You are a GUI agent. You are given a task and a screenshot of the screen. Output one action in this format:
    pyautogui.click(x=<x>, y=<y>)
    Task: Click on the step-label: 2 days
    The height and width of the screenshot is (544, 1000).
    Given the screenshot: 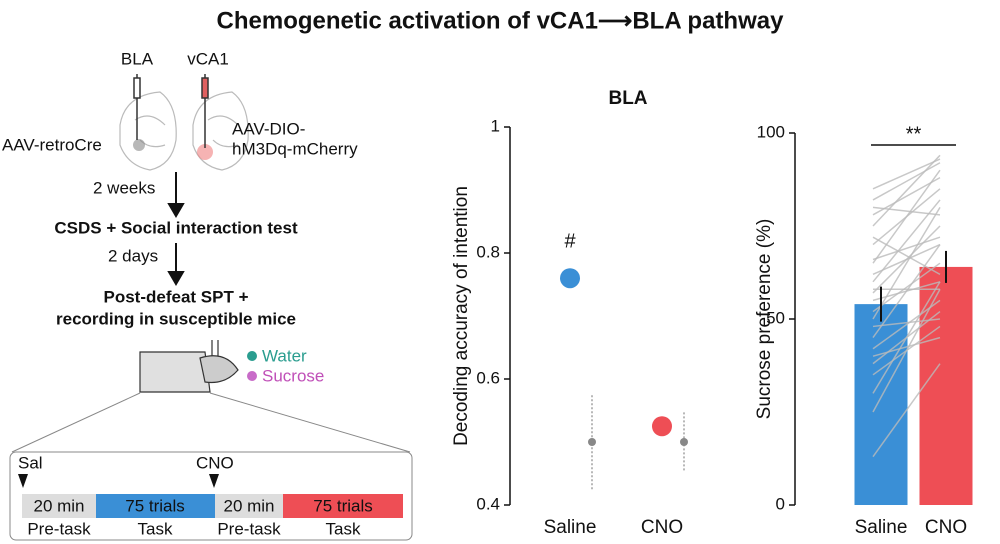 What is the action you would take?
    pyautogui.click(x=133, y=255)
    